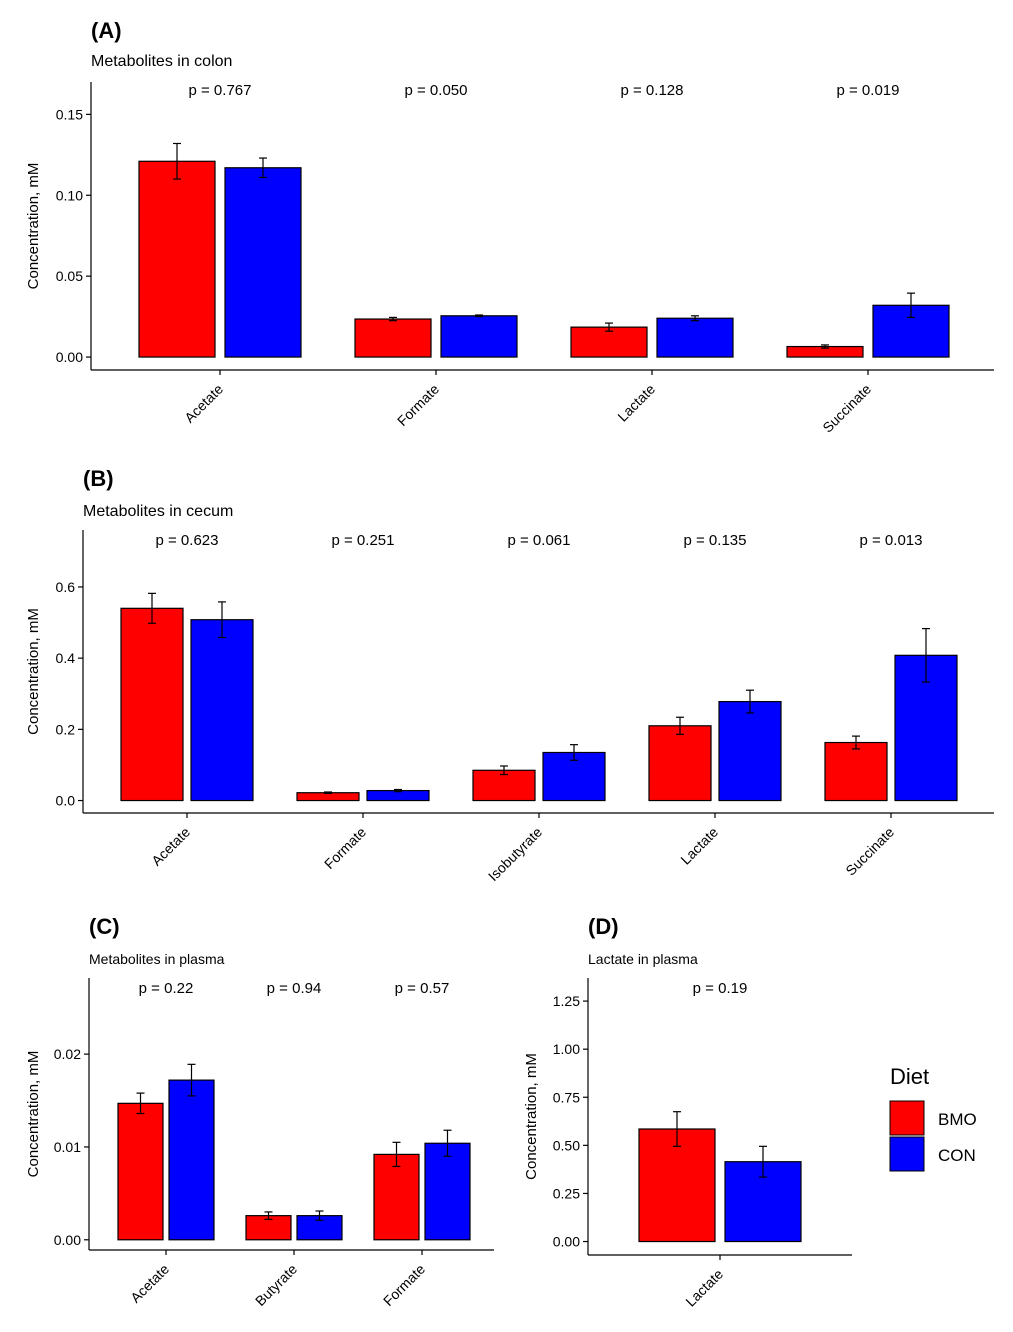 The image size is (1013, 1332). I want to click on panel-label: (B), so click(98, 478).